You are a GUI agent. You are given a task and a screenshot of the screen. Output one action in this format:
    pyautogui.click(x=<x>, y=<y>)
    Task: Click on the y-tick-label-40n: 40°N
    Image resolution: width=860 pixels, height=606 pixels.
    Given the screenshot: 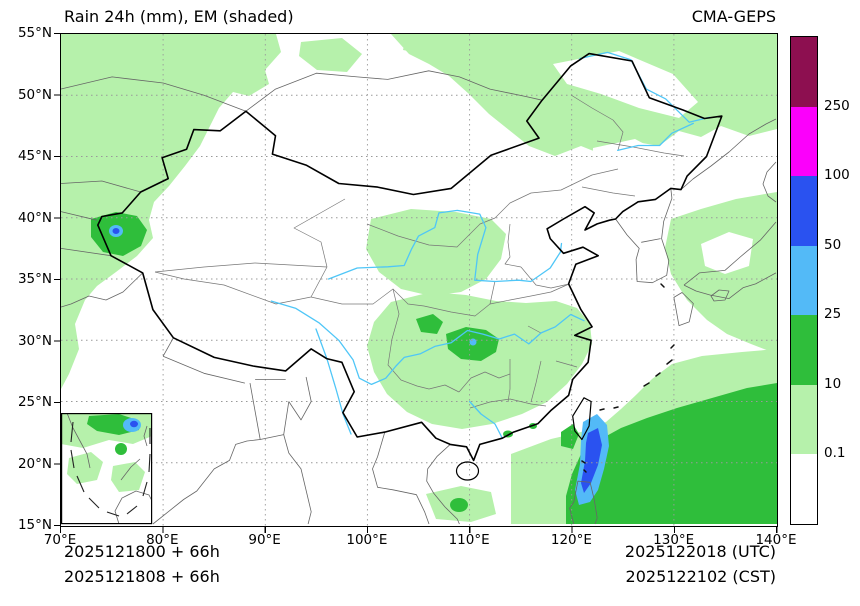 What is the action you would take?
    pyautogui.click(x=34, y=217)
    